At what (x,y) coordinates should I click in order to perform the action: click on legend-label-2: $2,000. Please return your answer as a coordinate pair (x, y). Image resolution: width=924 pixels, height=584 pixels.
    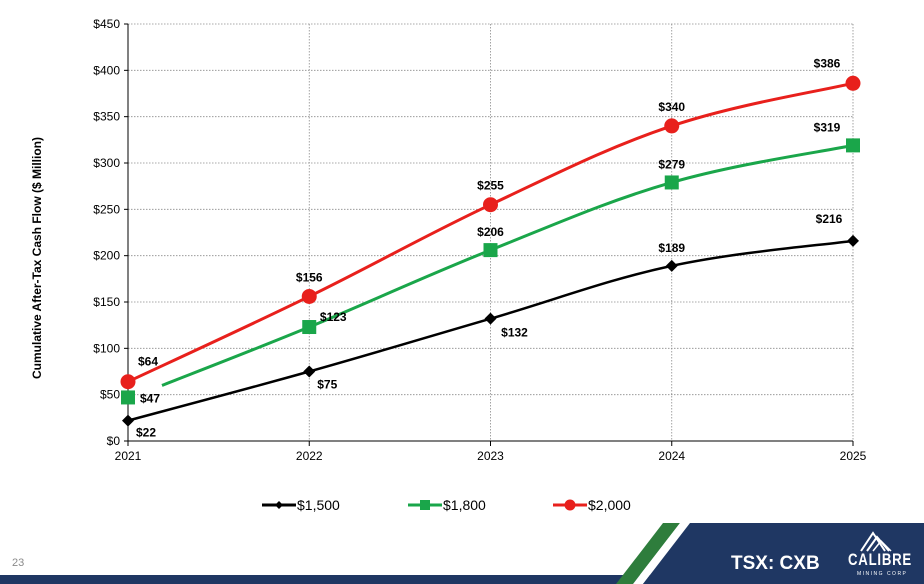
    Looking at the image, I should click on (609, 505).